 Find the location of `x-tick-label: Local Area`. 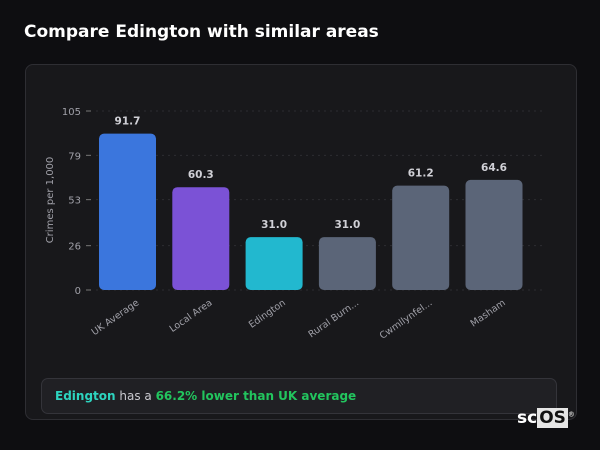

x-tick-label: Local Area is located at coordinates (191, 315).